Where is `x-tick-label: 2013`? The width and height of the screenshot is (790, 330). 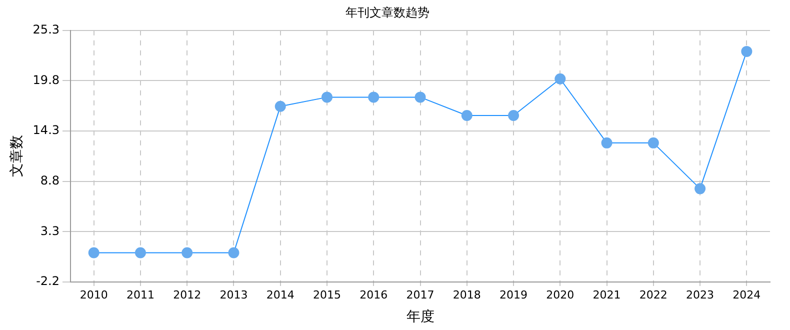
x-tick-label: 2013 is located at coordinates (234, 295).